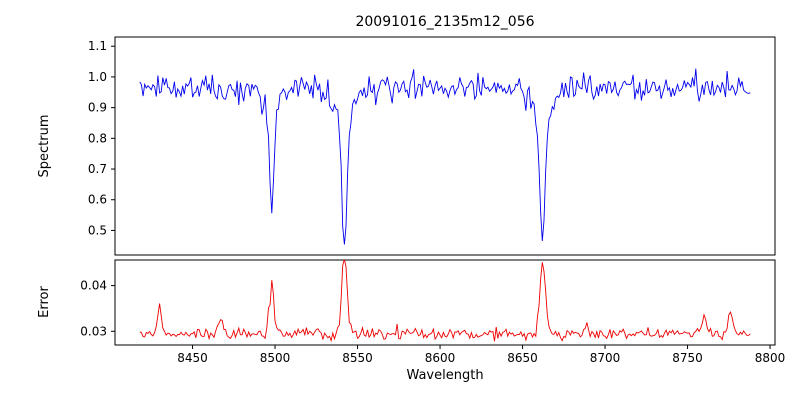 Image resolution: width=800 pixels, height=400 pixels. I want to click on x-tick-label: 8550, so click(357, 358).